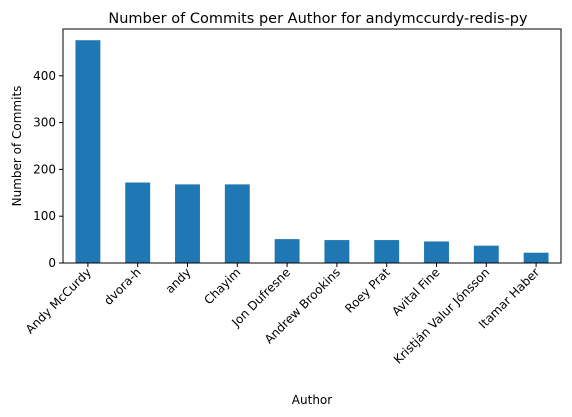 The width and height of the screenshot is (572, 417). I want to click on x-tick-label-1: dvora-h, so click(122, 286).